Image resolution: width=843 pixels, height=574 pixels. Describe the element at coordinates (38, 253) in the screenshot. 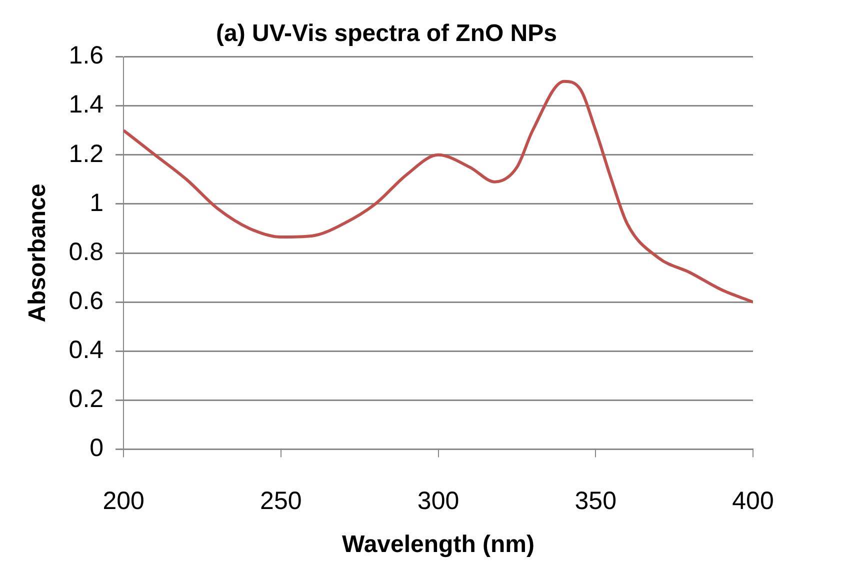

I see `y-axis-title: Absorbance` at that location.